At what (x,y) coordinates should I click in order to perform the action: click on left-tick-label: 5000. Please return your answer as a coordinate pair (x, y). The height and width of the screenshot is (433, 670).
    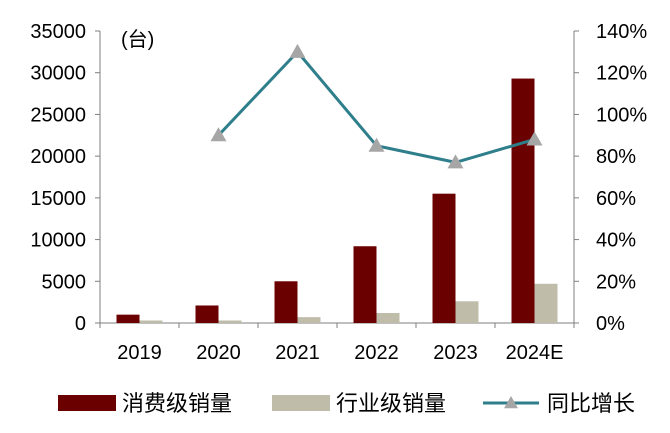
    Looking at the image, I should click on (64, 282).